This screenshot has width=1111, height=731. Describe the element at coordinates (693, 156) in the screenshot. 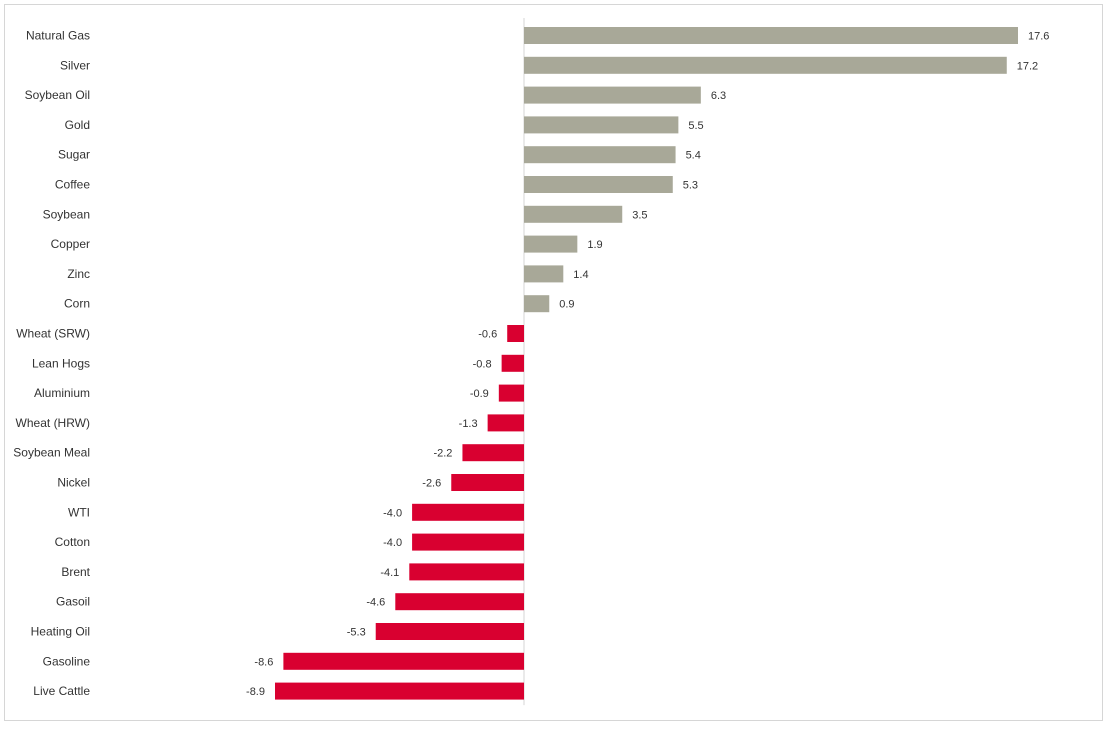

I see `value-label: 5.4` at that location.